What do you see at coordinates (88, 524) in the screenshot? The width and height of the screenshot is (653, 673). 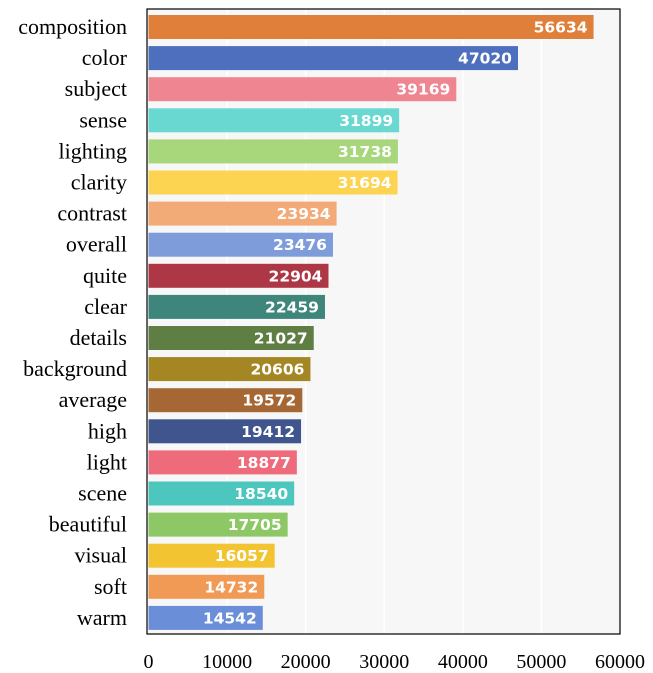 I see `category-label-beautiful: beautiful` at bounding box center [88, 524].